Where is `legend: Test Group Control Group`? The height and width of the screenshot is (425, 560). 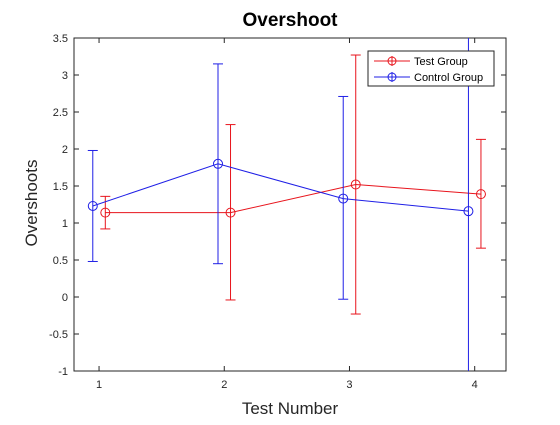 legend: Test Group Control Group is located at coordinates (431, 68).